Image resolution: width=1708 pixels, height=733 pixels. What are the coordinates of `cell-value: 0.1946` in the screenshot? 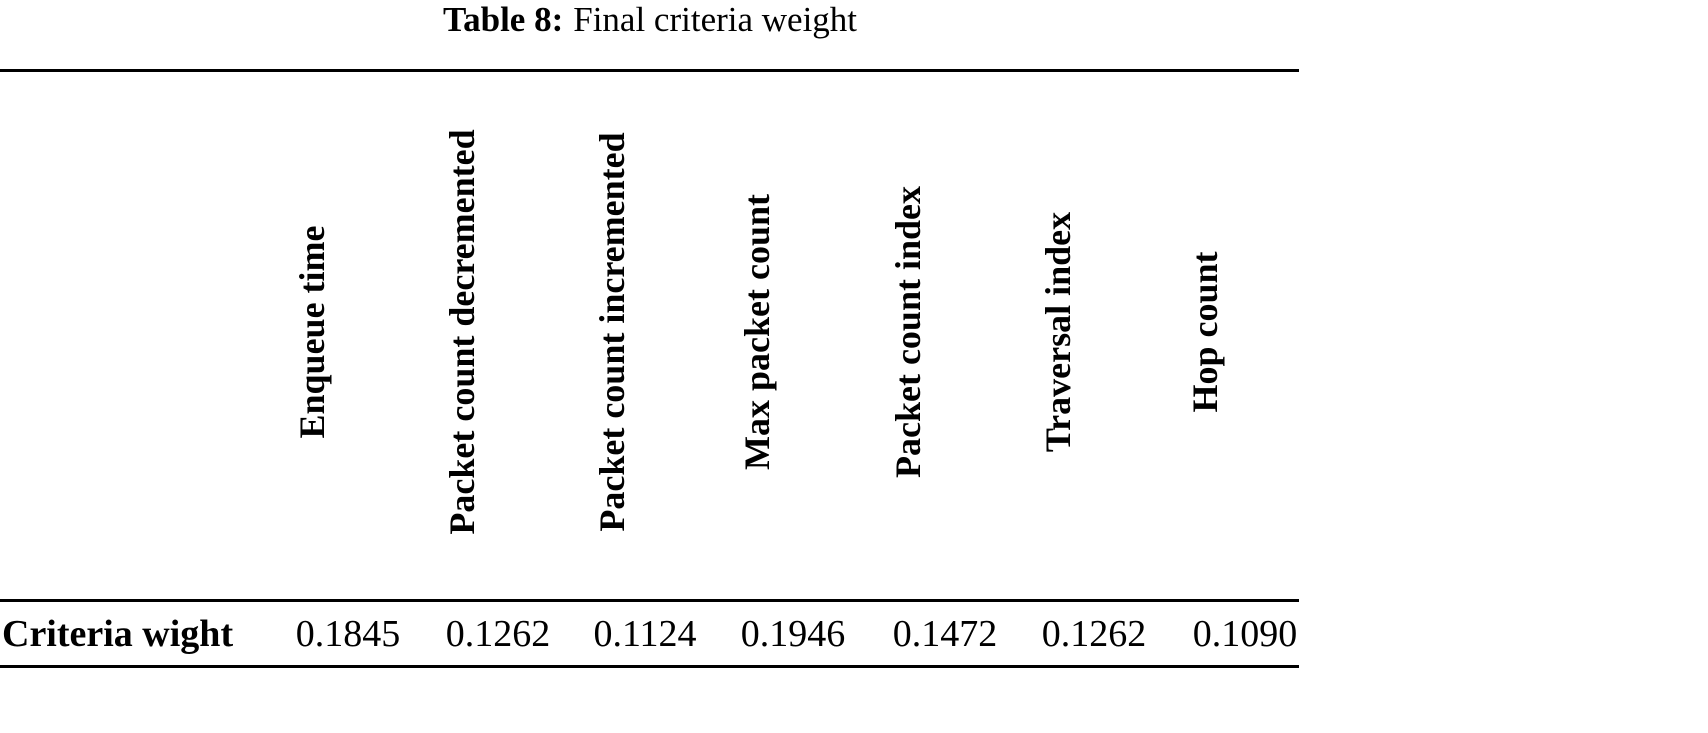 It's located at (793, 634).